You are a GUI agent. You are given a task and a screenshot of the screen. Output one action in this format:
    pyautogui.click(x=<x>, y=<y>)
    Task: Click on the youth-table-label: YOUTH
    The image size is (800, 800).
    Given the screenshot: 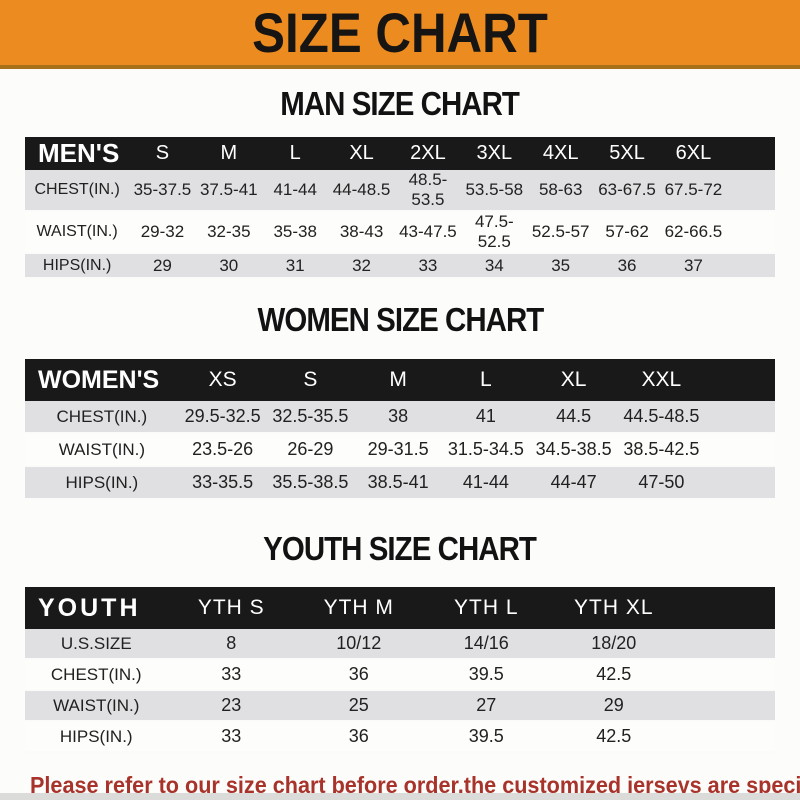 What is the action you would take?
    pyautogui.click(x=96, y=608)
    